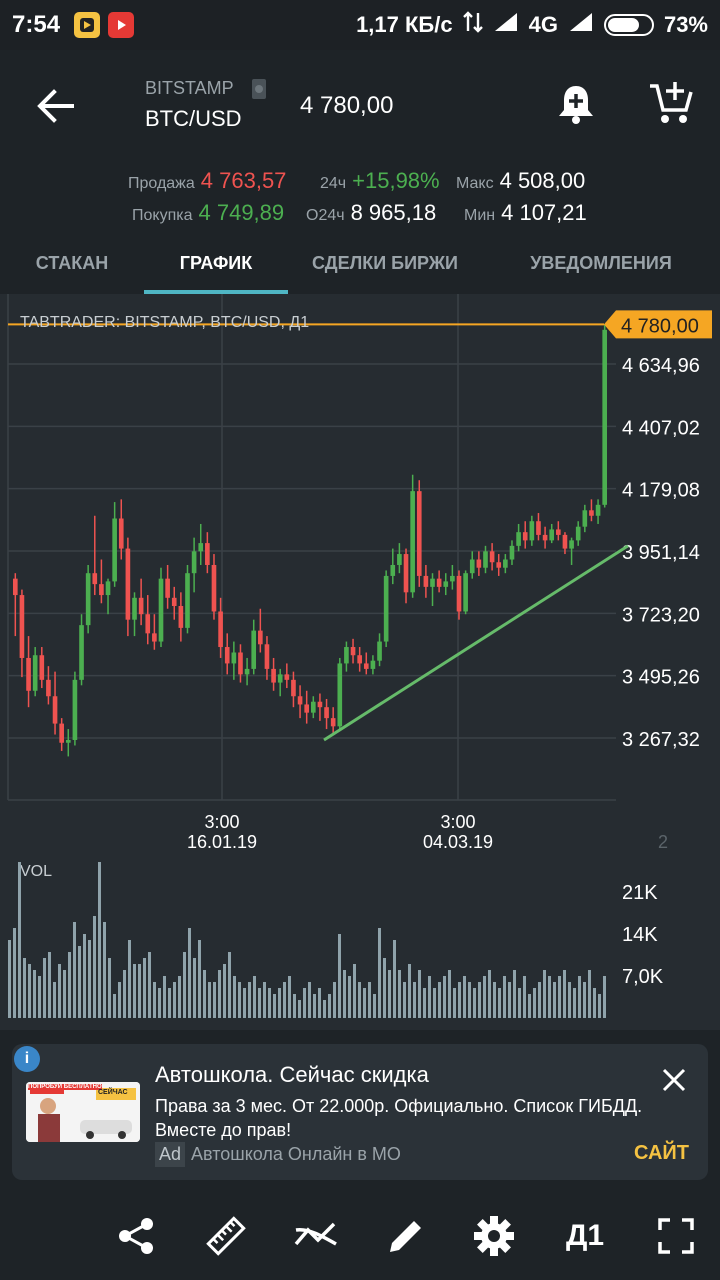 Image resolution: width=720 pixels, height=1280 pixels. I want to click on tab-order-book: СТАКАН, so click(72, 263).